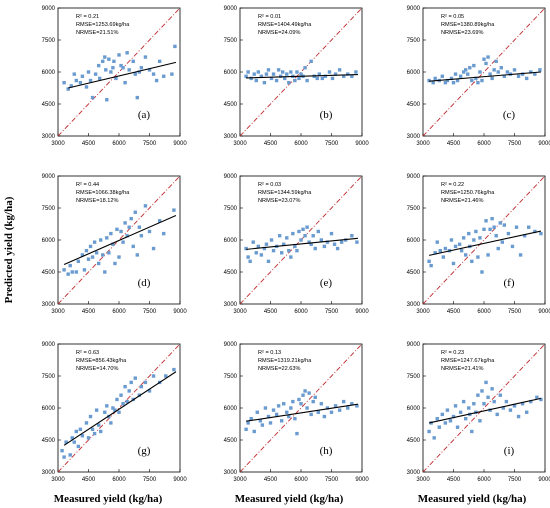  I want to click on stat-r2: R² = 0.22, so click(452, 185).